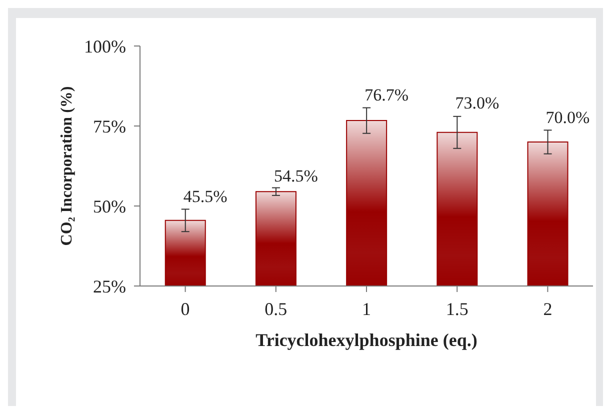 This screenshot has height=414, width=611. What do you see at coordinates (568, 117) in the screenshot?
I see `data-label: 70.0%` at bounding box center [568, 117].